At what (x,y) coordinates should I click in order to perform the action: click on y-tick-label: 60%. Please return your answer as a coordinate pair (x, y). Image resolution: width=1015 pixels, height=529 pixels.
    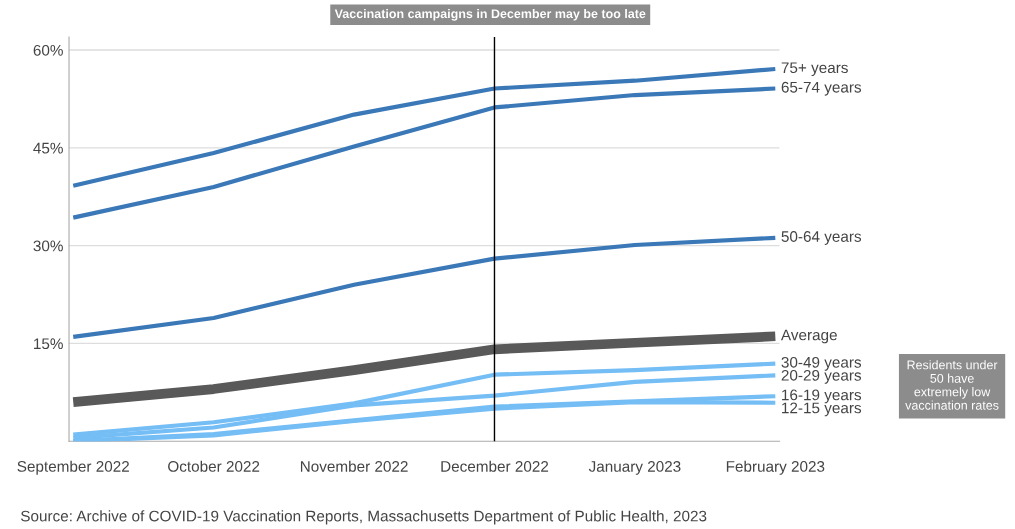
    Looking at the image, I should click on (48, 50).